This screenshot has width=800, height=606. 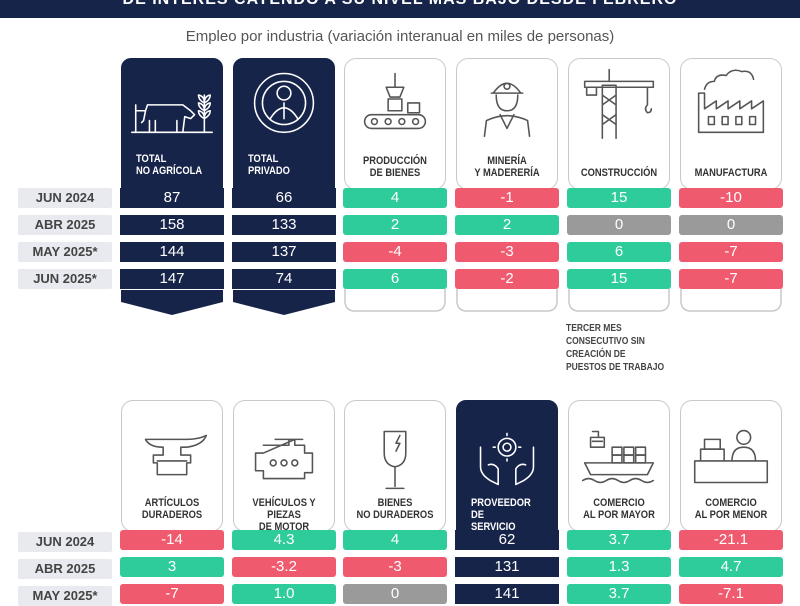 What do you see at coordinates (284, 540) in the screenshot?
I see `value-cell: 4.3` at bounding box center [284, 540].